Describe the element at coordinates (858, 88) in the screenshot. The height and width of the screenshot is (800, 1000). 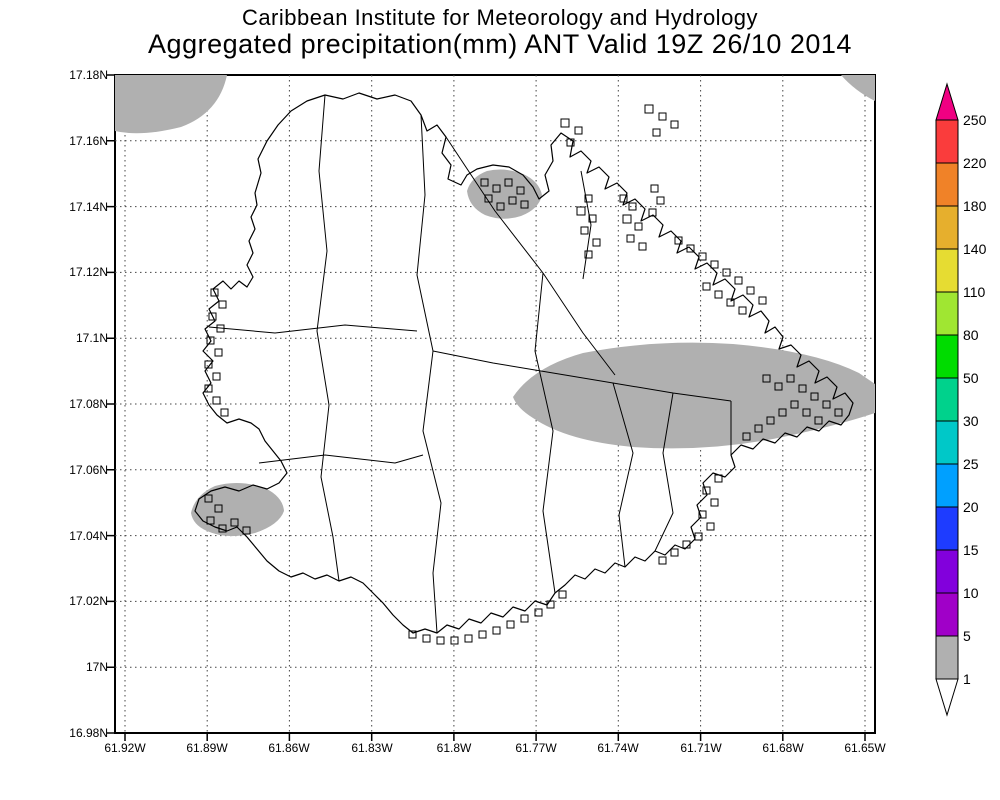
I see `precip-shade-northeast-corner` at that location.